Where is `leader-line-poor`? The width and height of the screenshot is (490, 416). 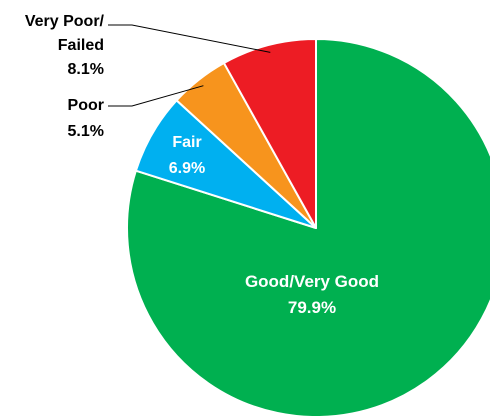
leader-line-poor is located at coordinates (156, 96).